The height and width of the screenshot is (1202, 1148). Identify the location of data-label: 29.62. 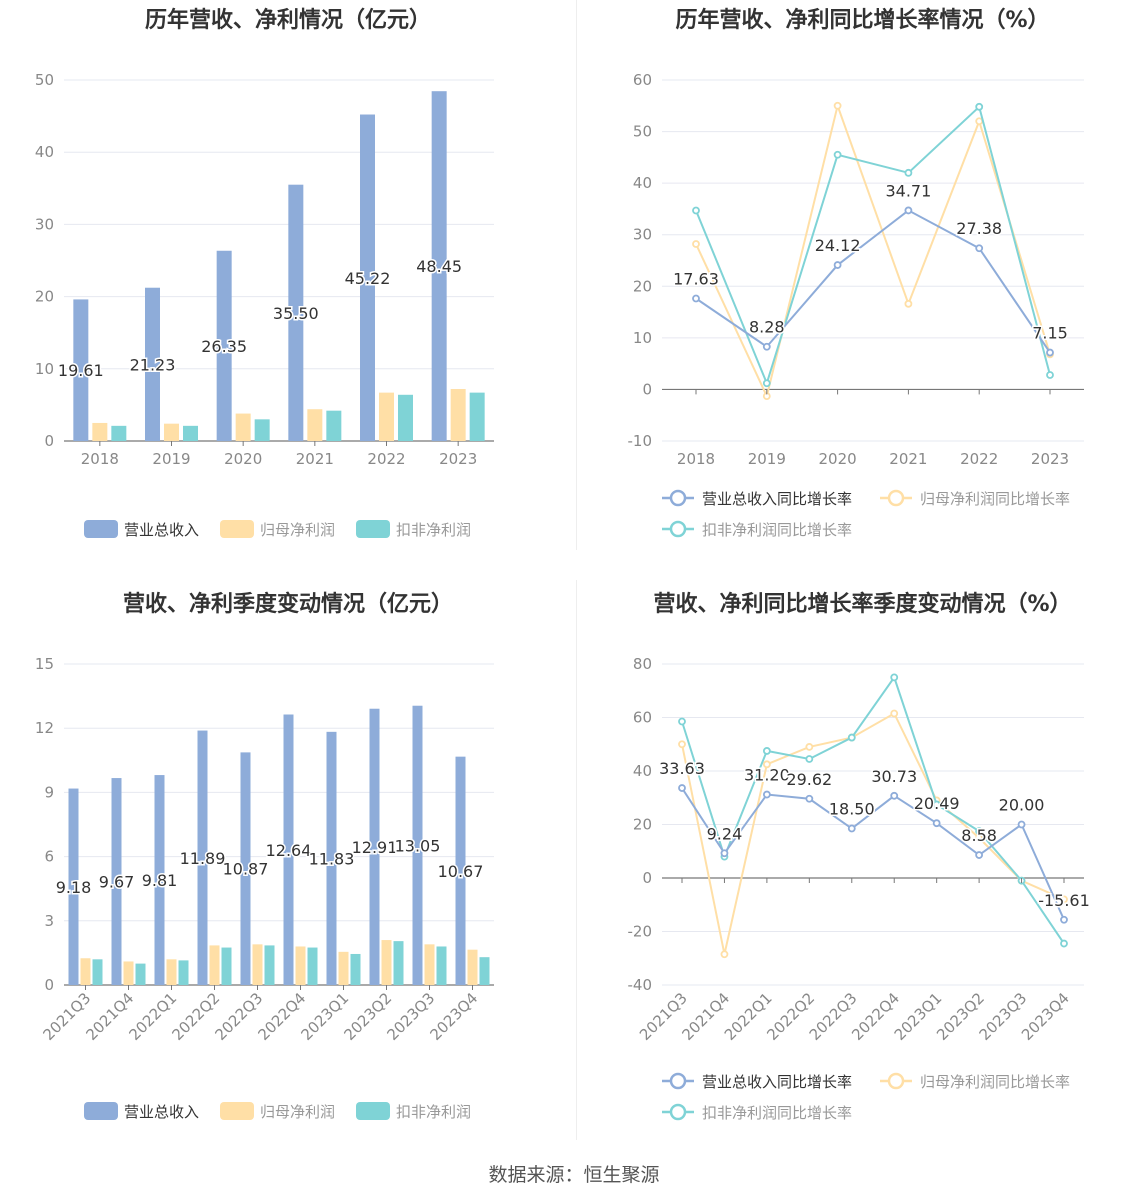
(809, 779).